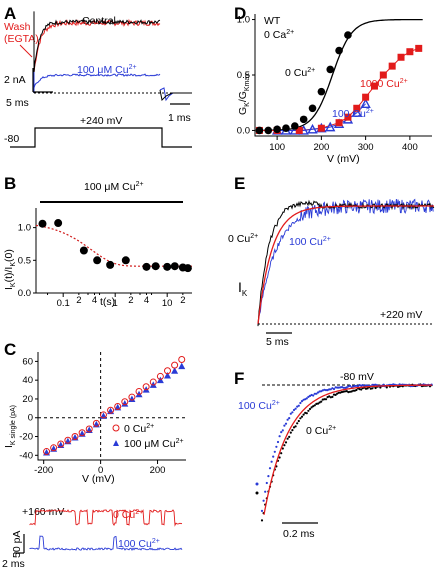 This screenshot has width=438, height=571. What do you see at coordinates (106, 517) in the screenshot?
I see `single-channel-trace-0cu` at bounding box center [106, 517].